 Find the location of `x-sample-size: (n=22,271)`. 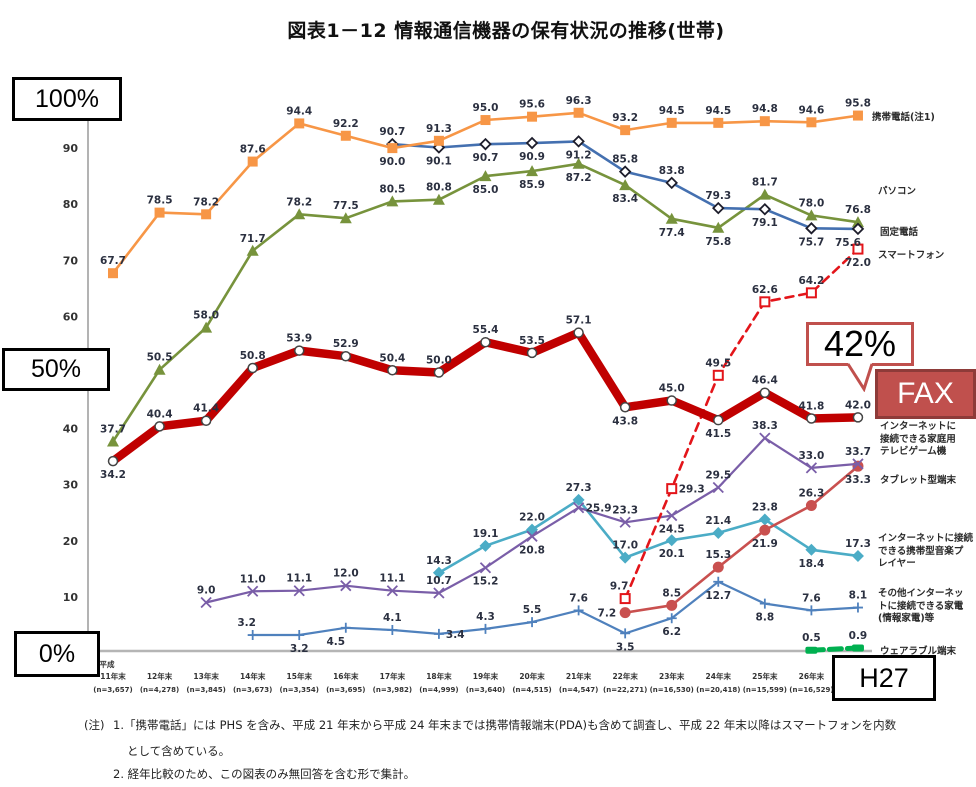

x-sample-size: (n=22,271) is located at coordinates (625, 690).